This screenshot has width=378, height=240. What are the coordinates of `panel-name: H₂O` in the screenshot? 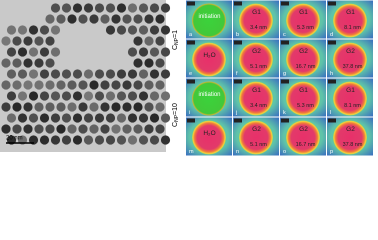 It's located at (209, 133).